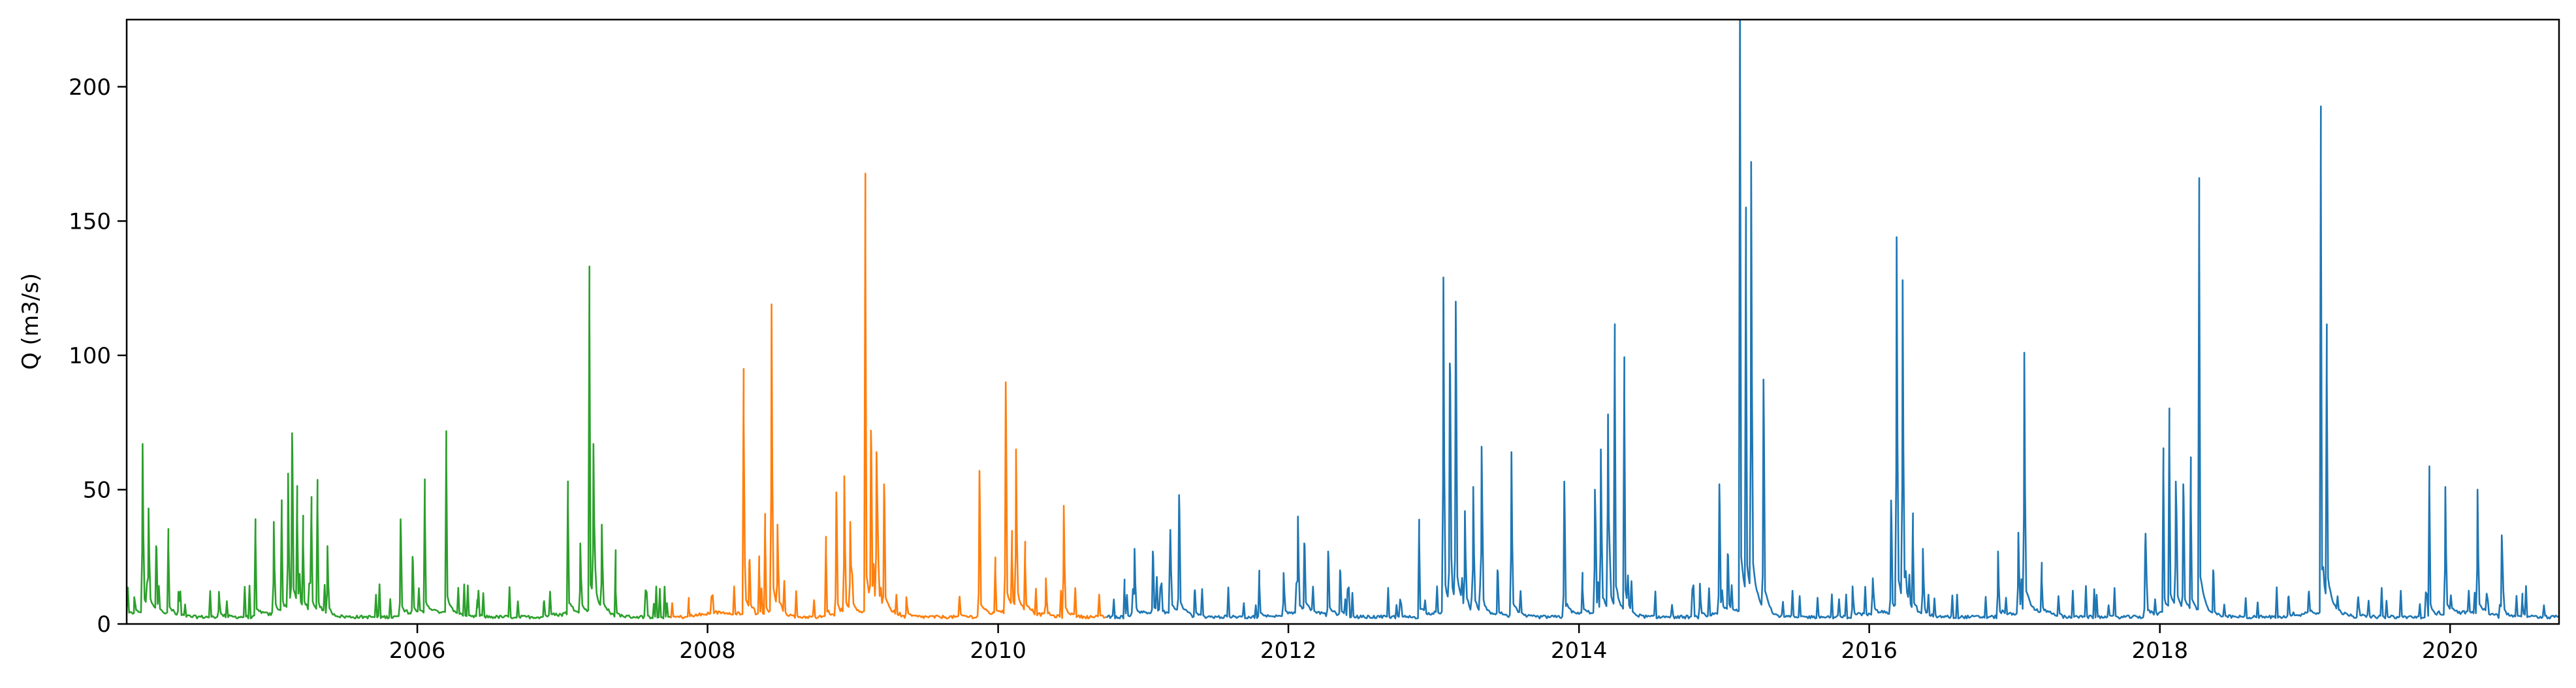 The width and height of the screenshot is (2576, 688). I want to click on y-tick-label: 100, so click(90, 356).